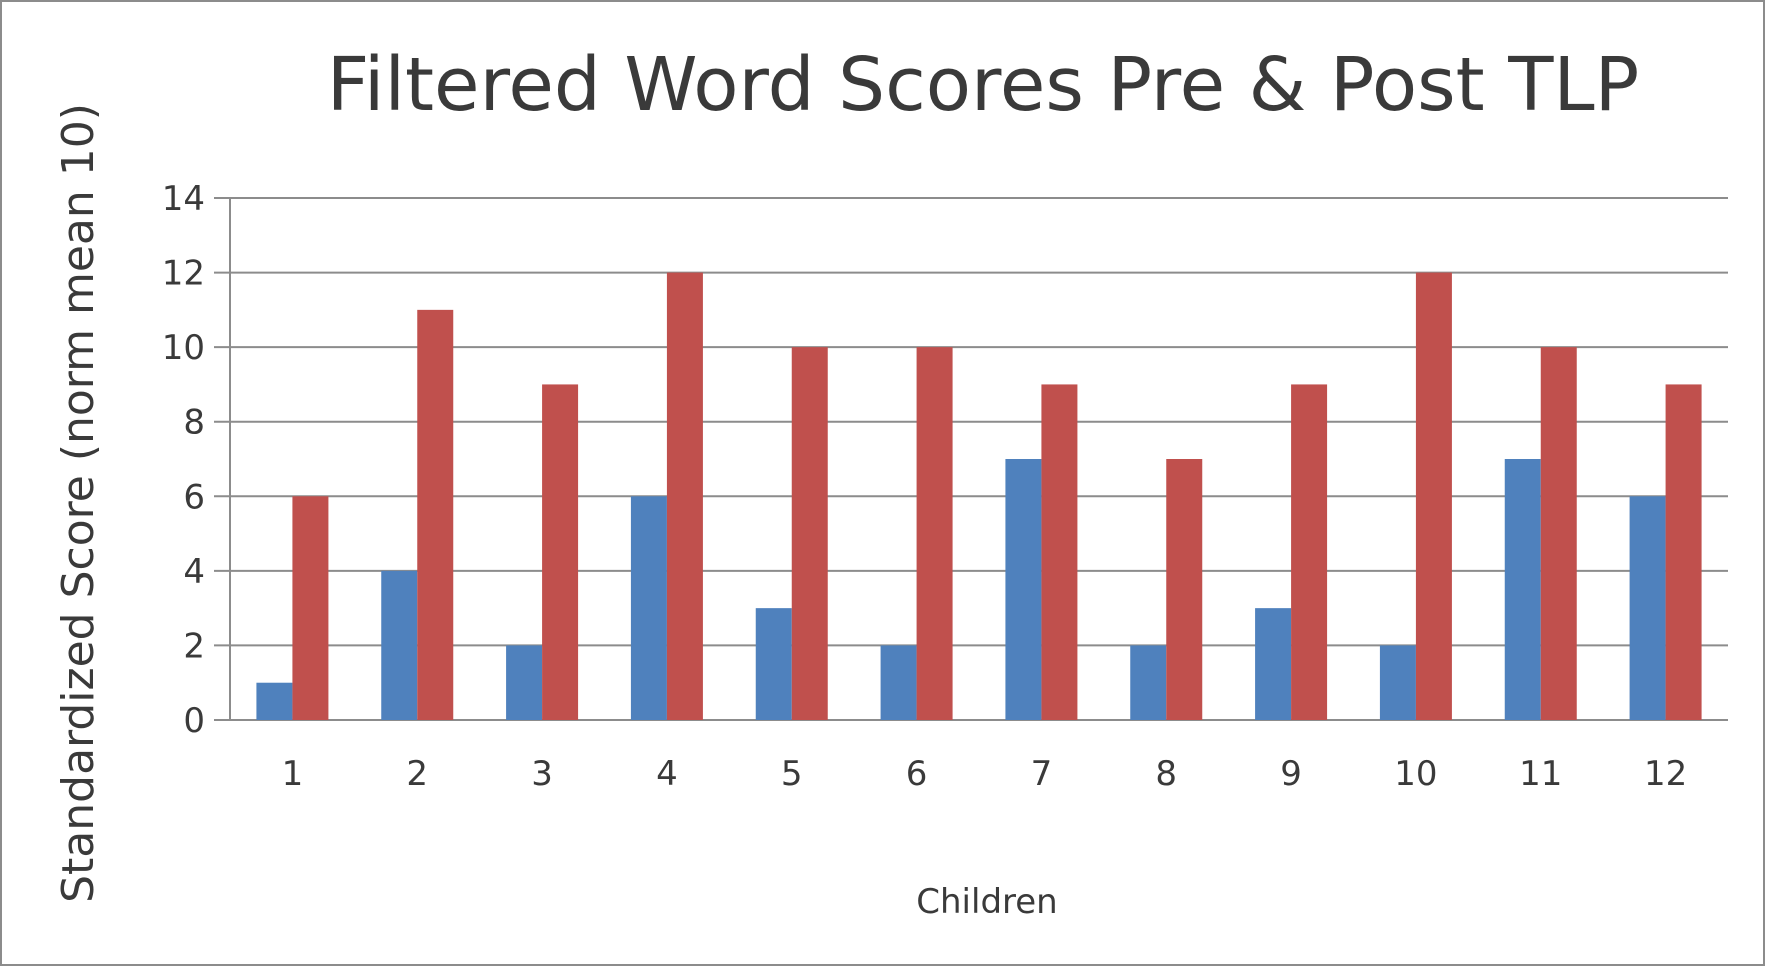 The width and height of the screenshot is (1765, 966). I want to click on y-axis-label: Standardized Score (norm mean 10), so click(78, 503).